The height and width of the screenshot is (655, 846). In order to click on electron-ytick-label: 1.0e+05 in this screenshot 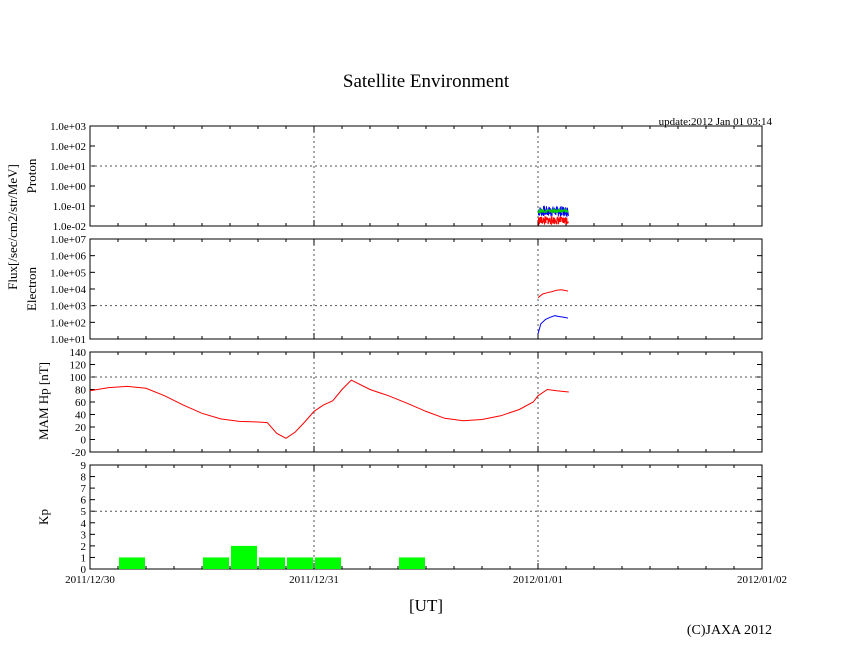, I will do `click(68, 273)`.